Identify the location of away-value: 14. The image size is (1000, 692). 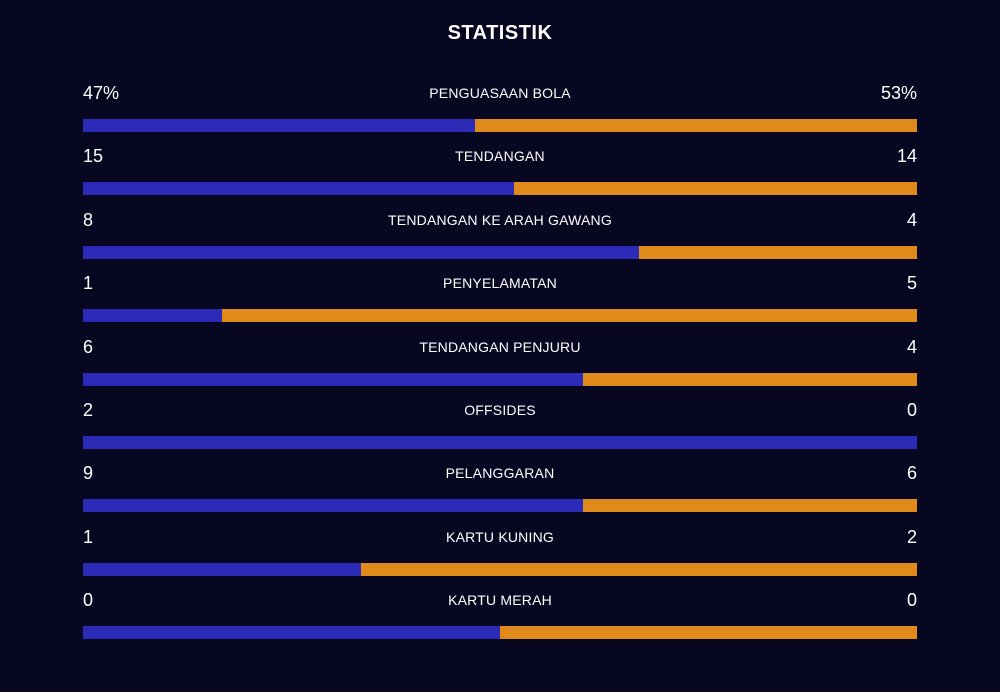
(906, 156).